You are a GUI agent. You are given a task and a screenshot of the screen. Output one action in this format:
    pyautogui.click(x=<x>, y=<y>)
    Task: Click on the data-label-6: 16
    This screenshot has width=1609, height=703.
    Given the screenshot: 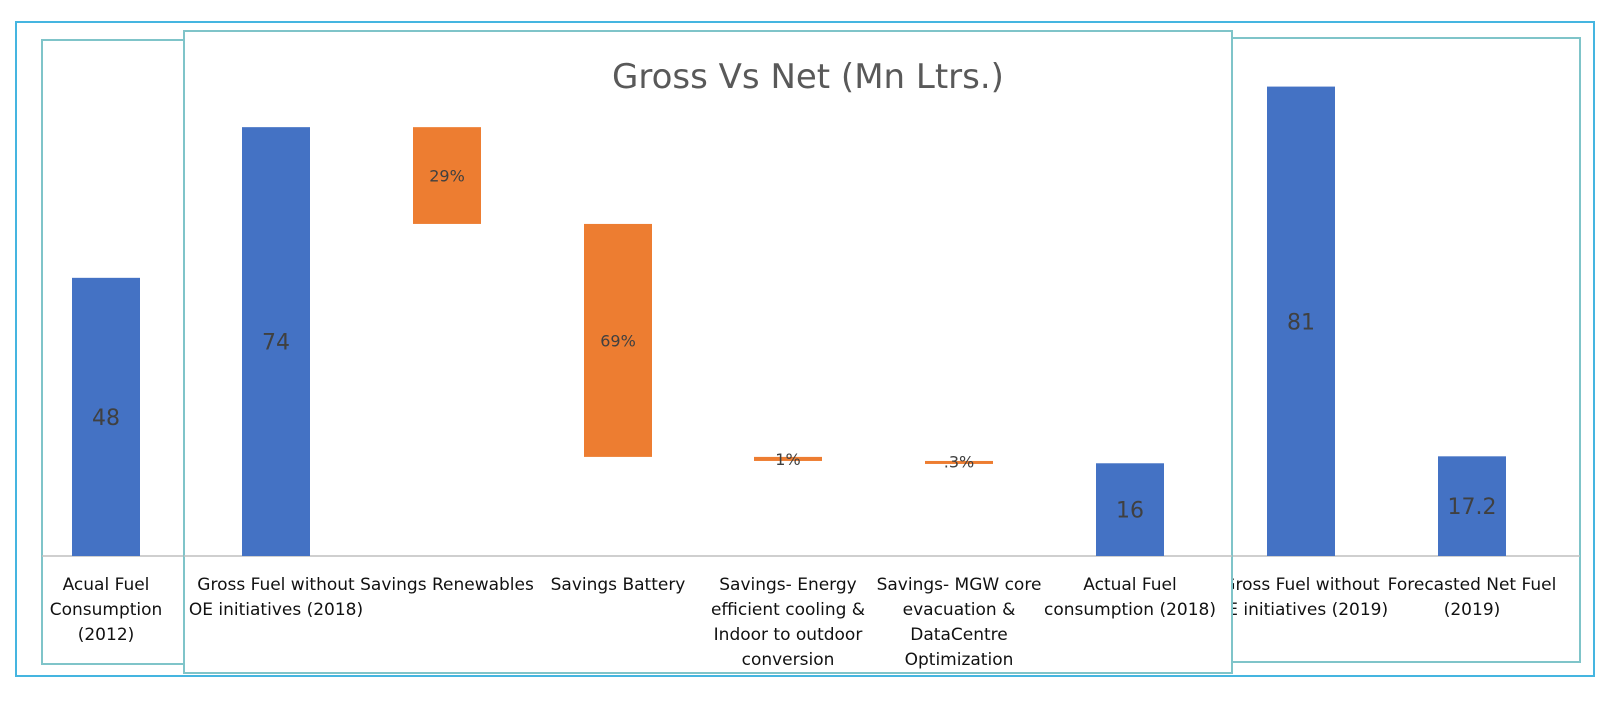 What is the action you would take?
    pyautogui.click(x=1130, y=511)
    